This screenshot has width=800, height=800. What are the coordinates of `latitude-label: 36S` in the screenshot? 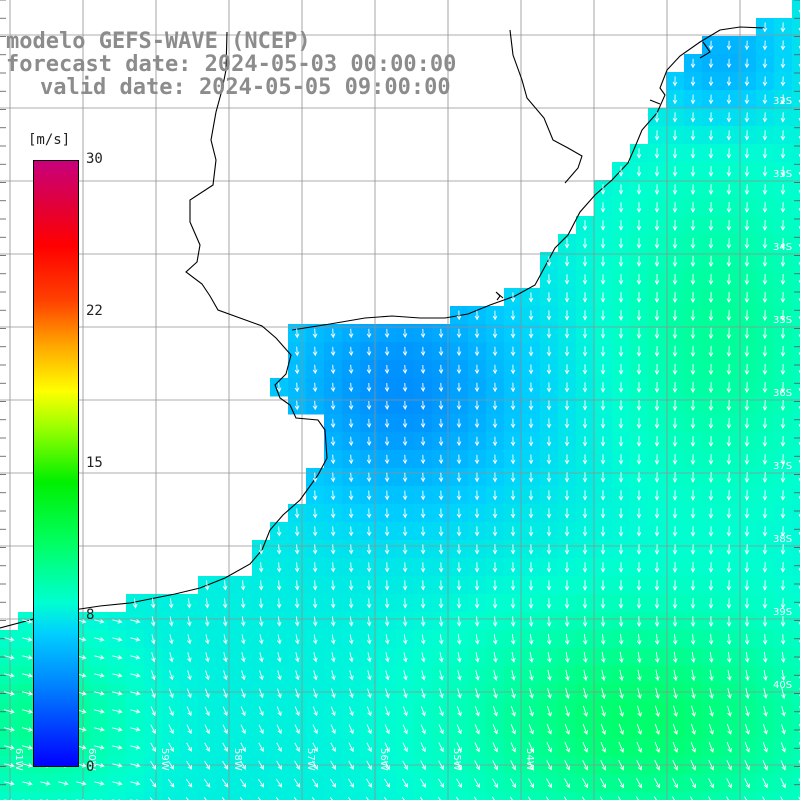 It's located at (782, 393).